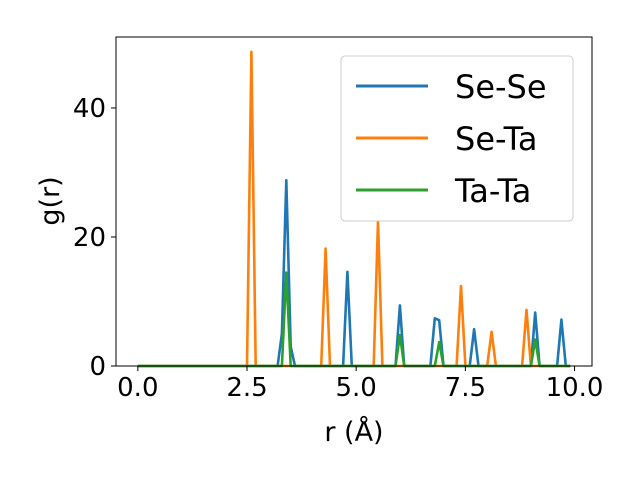 This screenshot has width=640, height=480. Describe the element at coordinates (137, 388) in the screenshot. I see `x-tick-label: 0.0` at that location.